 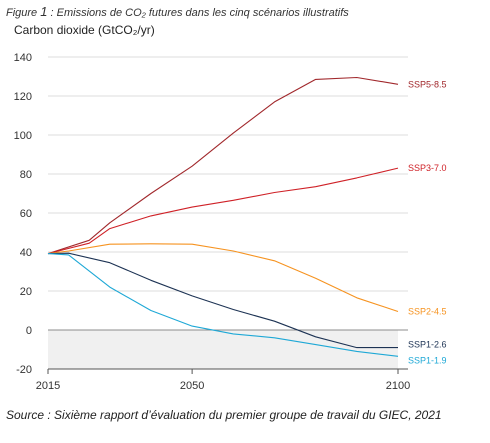 I want to click on plot-background, so click(x=223, y=349).